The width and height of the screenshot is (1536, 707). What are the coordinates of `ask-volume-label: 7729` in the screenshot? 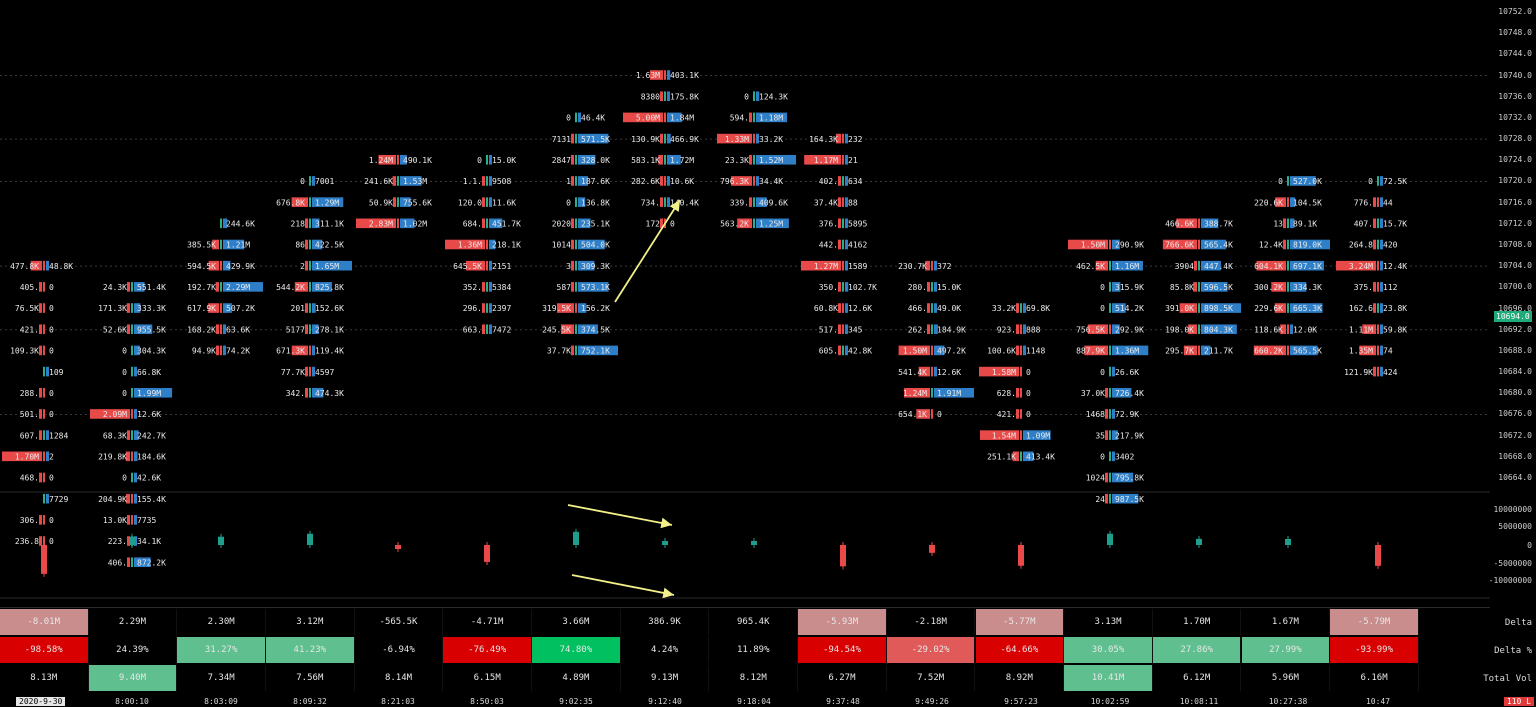 It's located at (58, 499).